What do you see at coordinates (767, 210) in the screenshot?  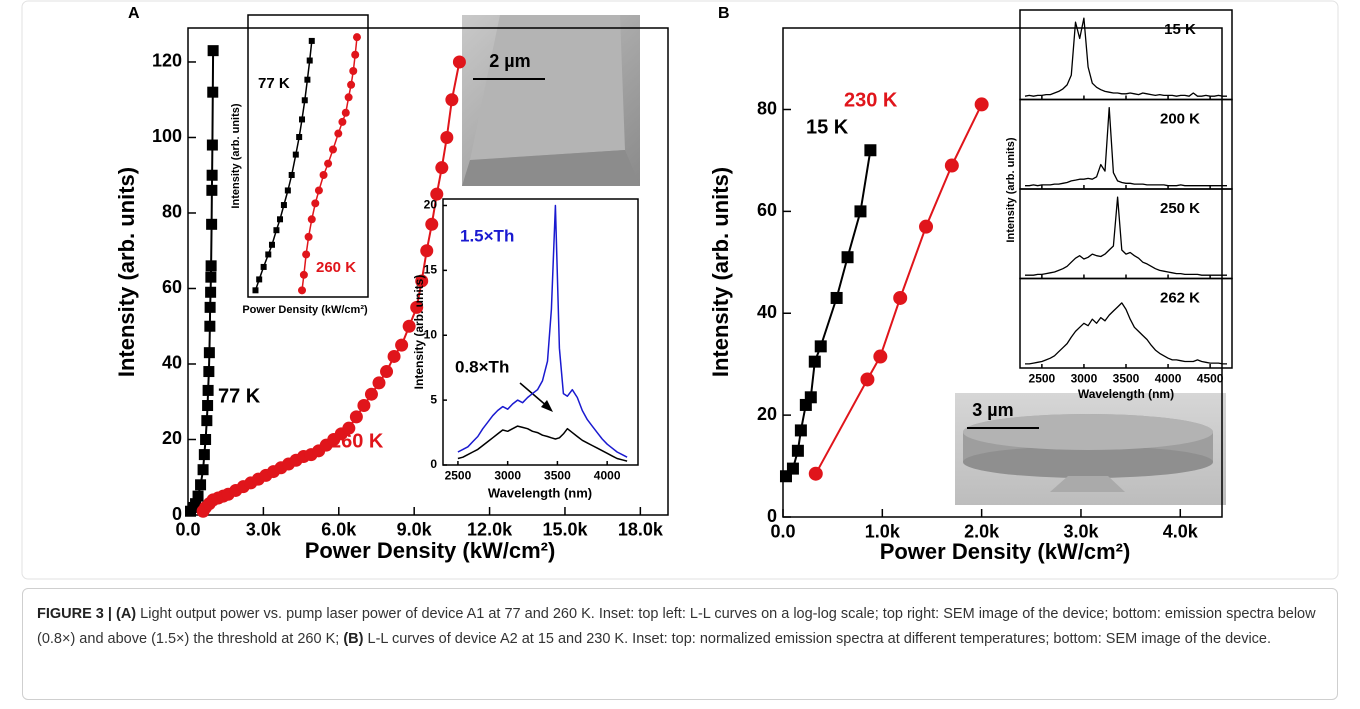 I see `y-tick-label: 60` at bounding box center [767, 210].